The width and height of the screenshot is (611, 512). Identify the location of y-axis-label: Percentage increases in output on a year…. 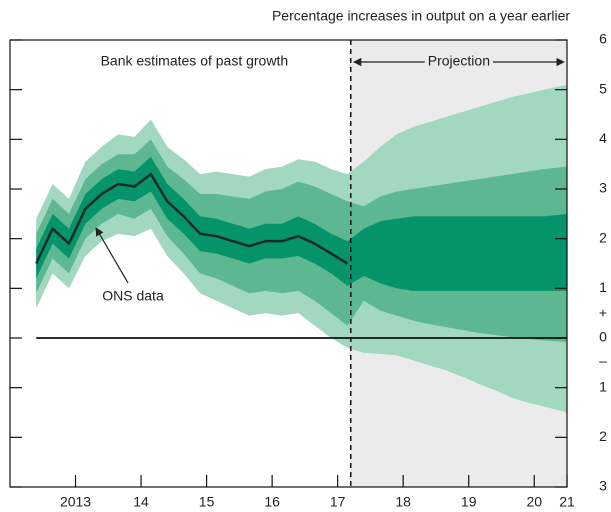
(421, 16).